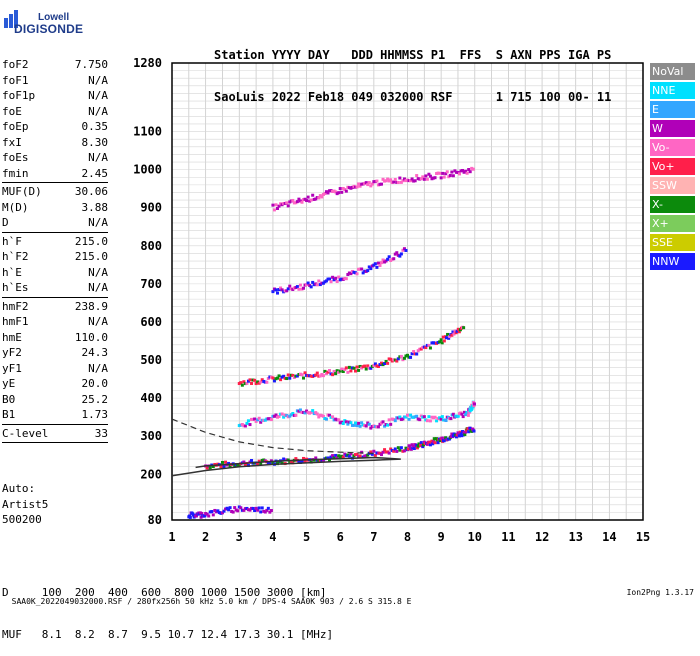  What do you see at coordinates (672, 71) in the screenshot?
I see `legend-item-noval: NoVal` at bounding box center [672, 71].